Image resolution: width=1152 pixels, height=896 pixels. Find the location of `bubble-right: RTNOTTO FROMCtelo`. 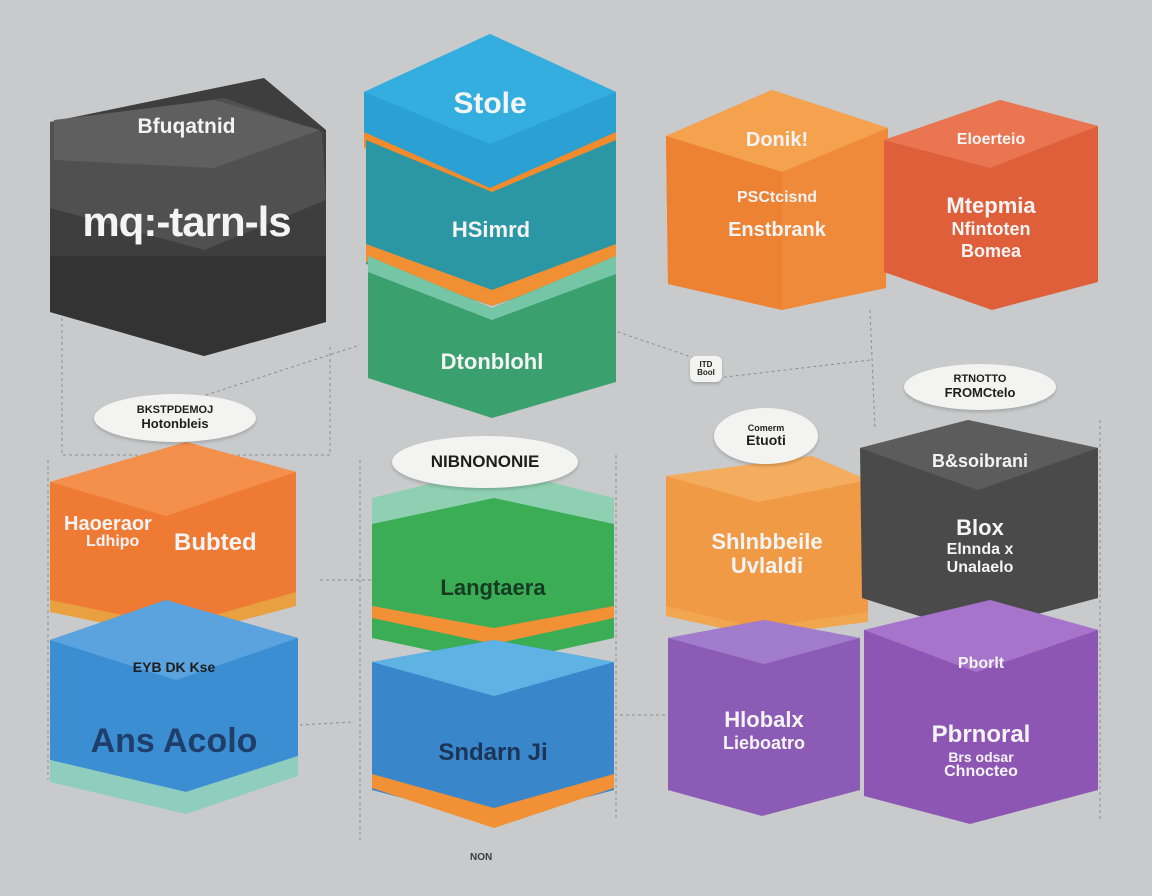

bubble-right: RTNOTTO FROMCtelo is located at coordinates (980, 387).